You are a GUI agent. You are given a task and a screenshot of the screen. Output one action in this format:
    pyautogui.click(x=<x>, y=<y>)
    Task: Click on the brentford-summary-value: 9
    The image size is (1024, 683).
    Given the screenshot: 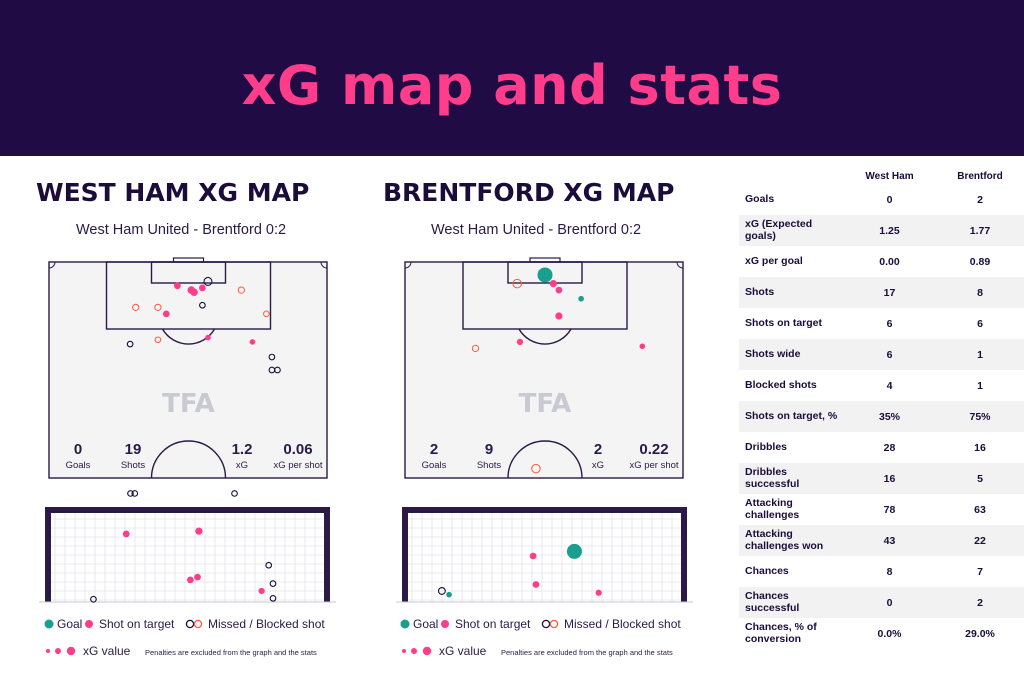 What is the action you would take?
    pyautogui.click(x=489, y=449)
    